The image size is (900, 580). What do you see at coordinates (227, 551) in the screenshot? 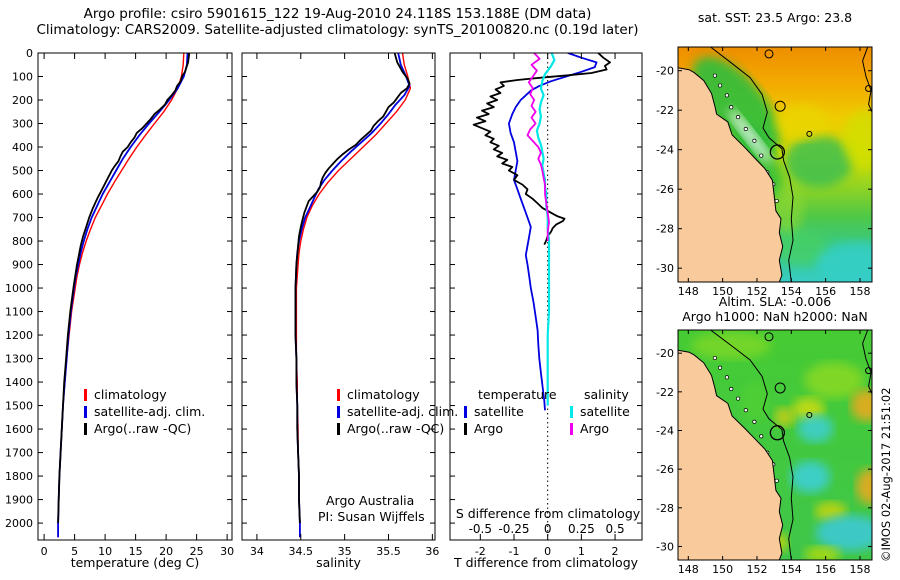
I see `x-tick-label: 30` at bounding box center [227, 551].